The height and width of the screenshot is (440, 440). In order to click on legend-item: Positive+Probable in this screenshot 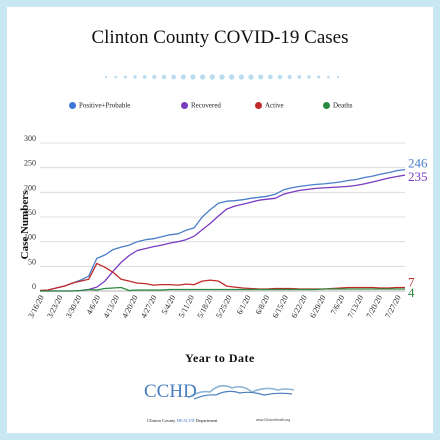, I will do `click(99, 105)`.